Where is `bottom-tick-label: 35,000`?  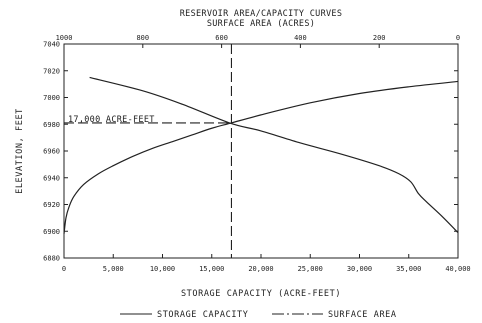
bottom-tick-label: 35,000 is located at coordinates (408, 269).